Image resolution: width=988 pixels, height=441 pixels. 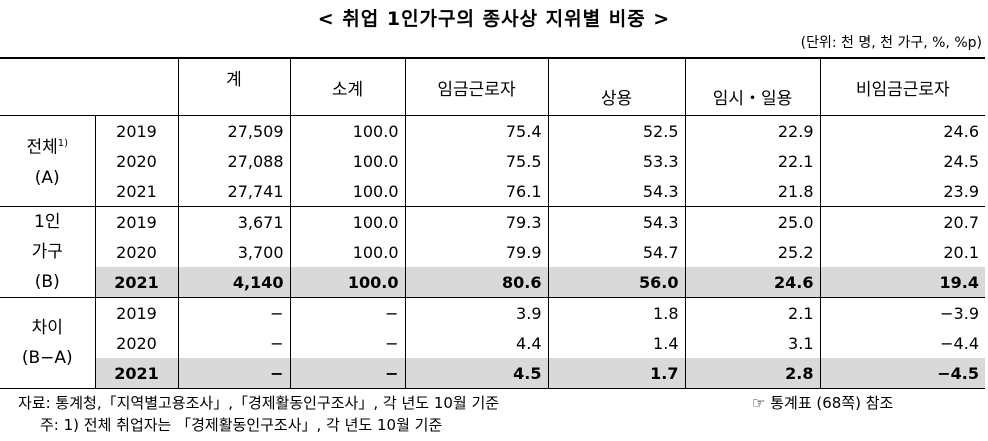 I want to click on header-cell, so click(x=89, y=86).